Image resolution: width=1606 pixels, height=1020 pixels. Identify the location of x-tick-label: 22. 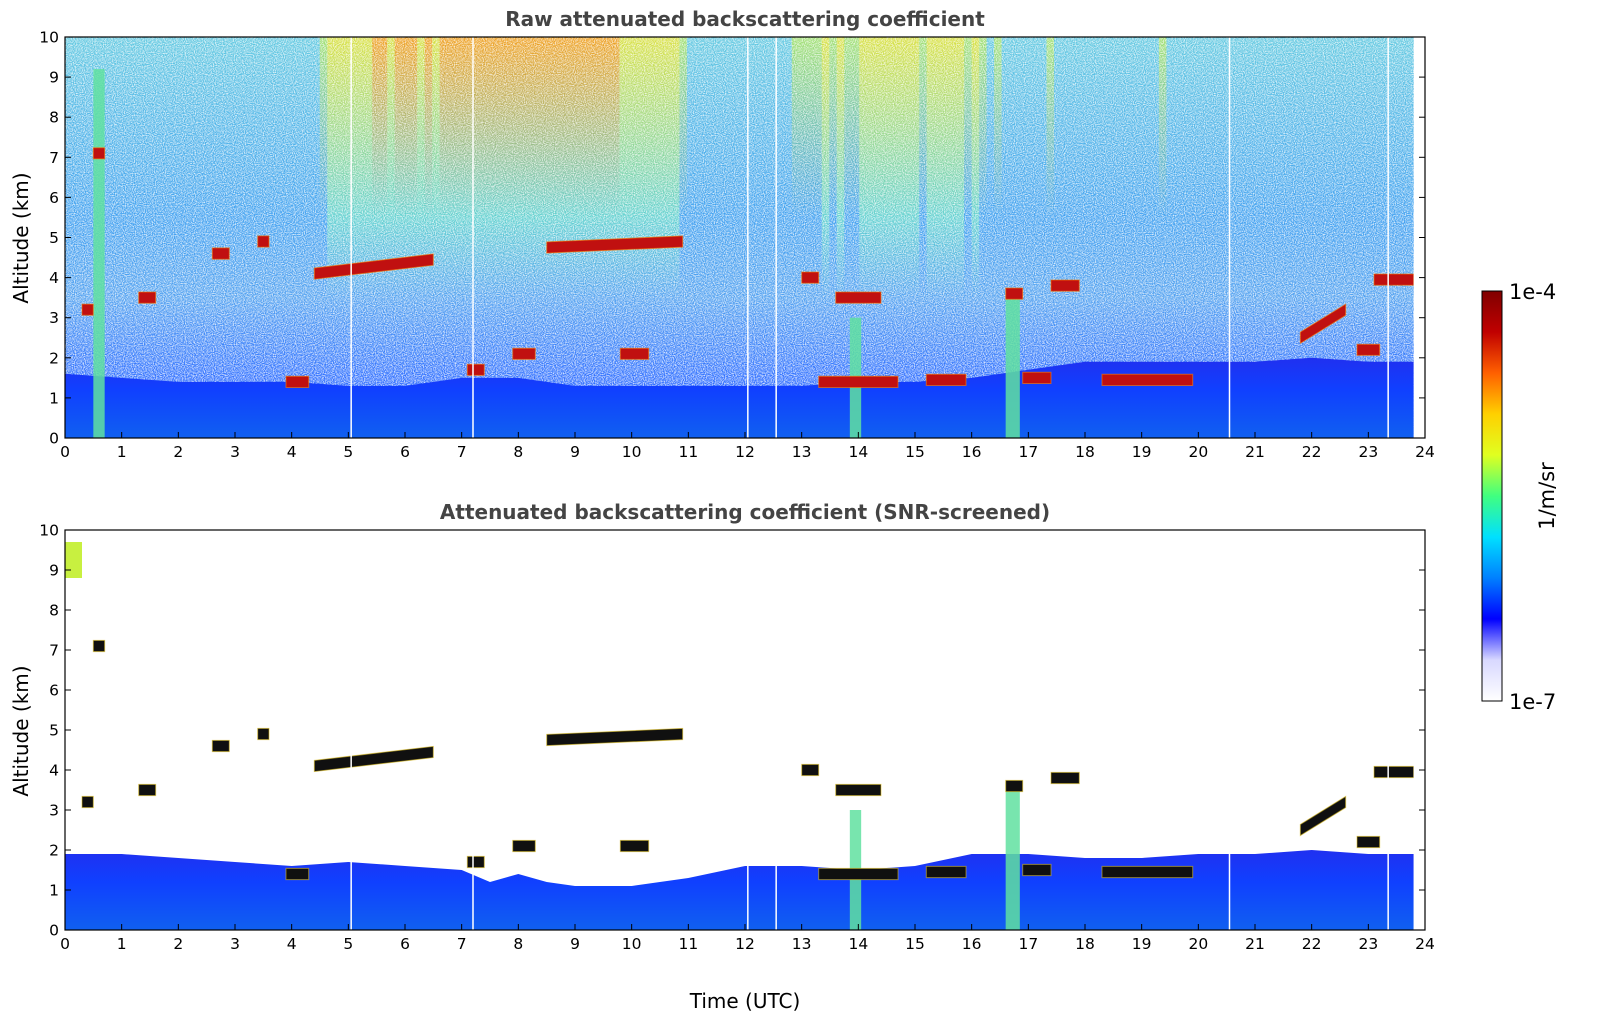
(1312, 452).